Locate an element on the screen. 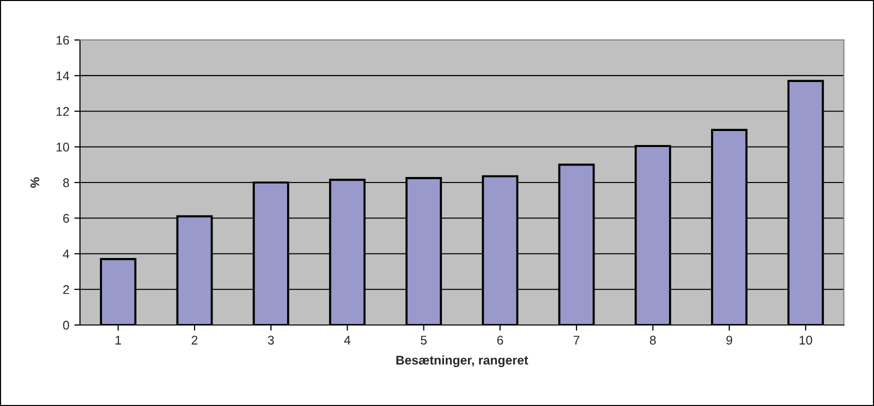  x-tick-label: 5 is located at coordinates (423, 340).